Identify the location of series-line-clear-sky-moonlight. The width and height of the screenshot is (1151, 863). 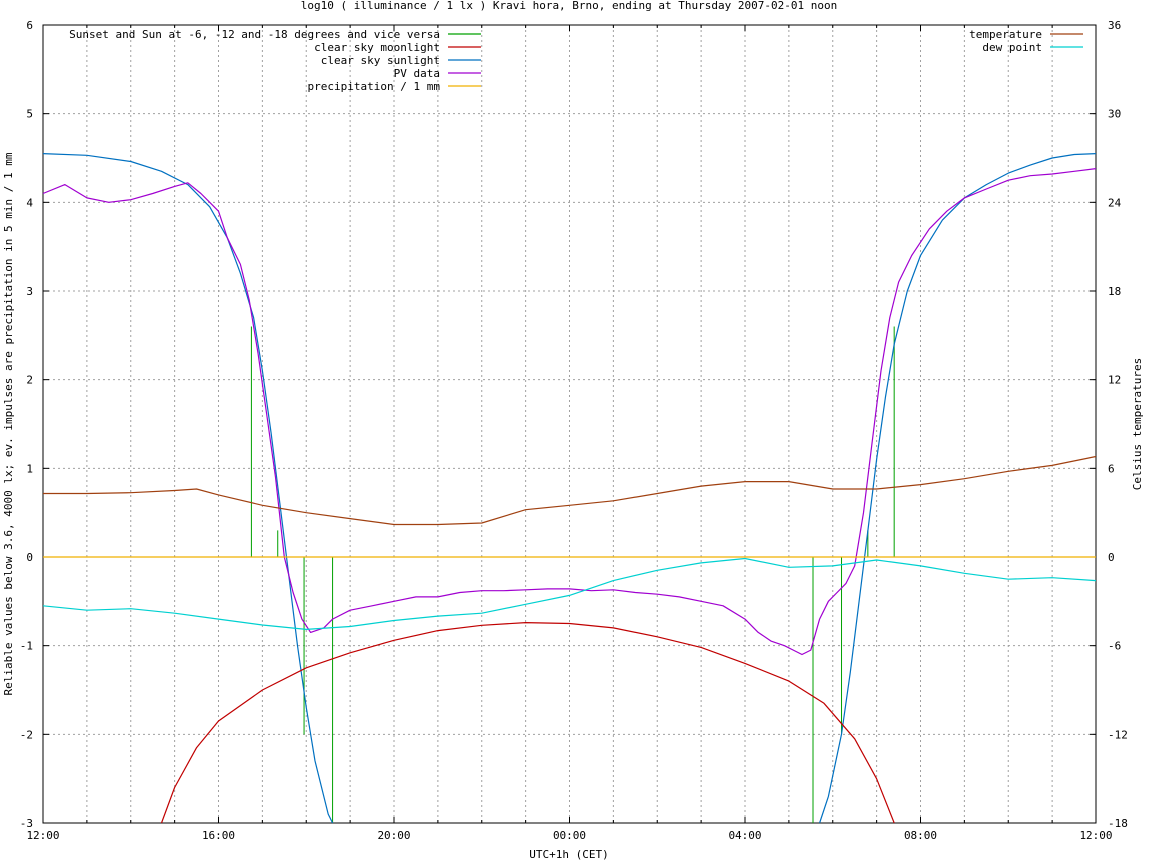
(527, 723).